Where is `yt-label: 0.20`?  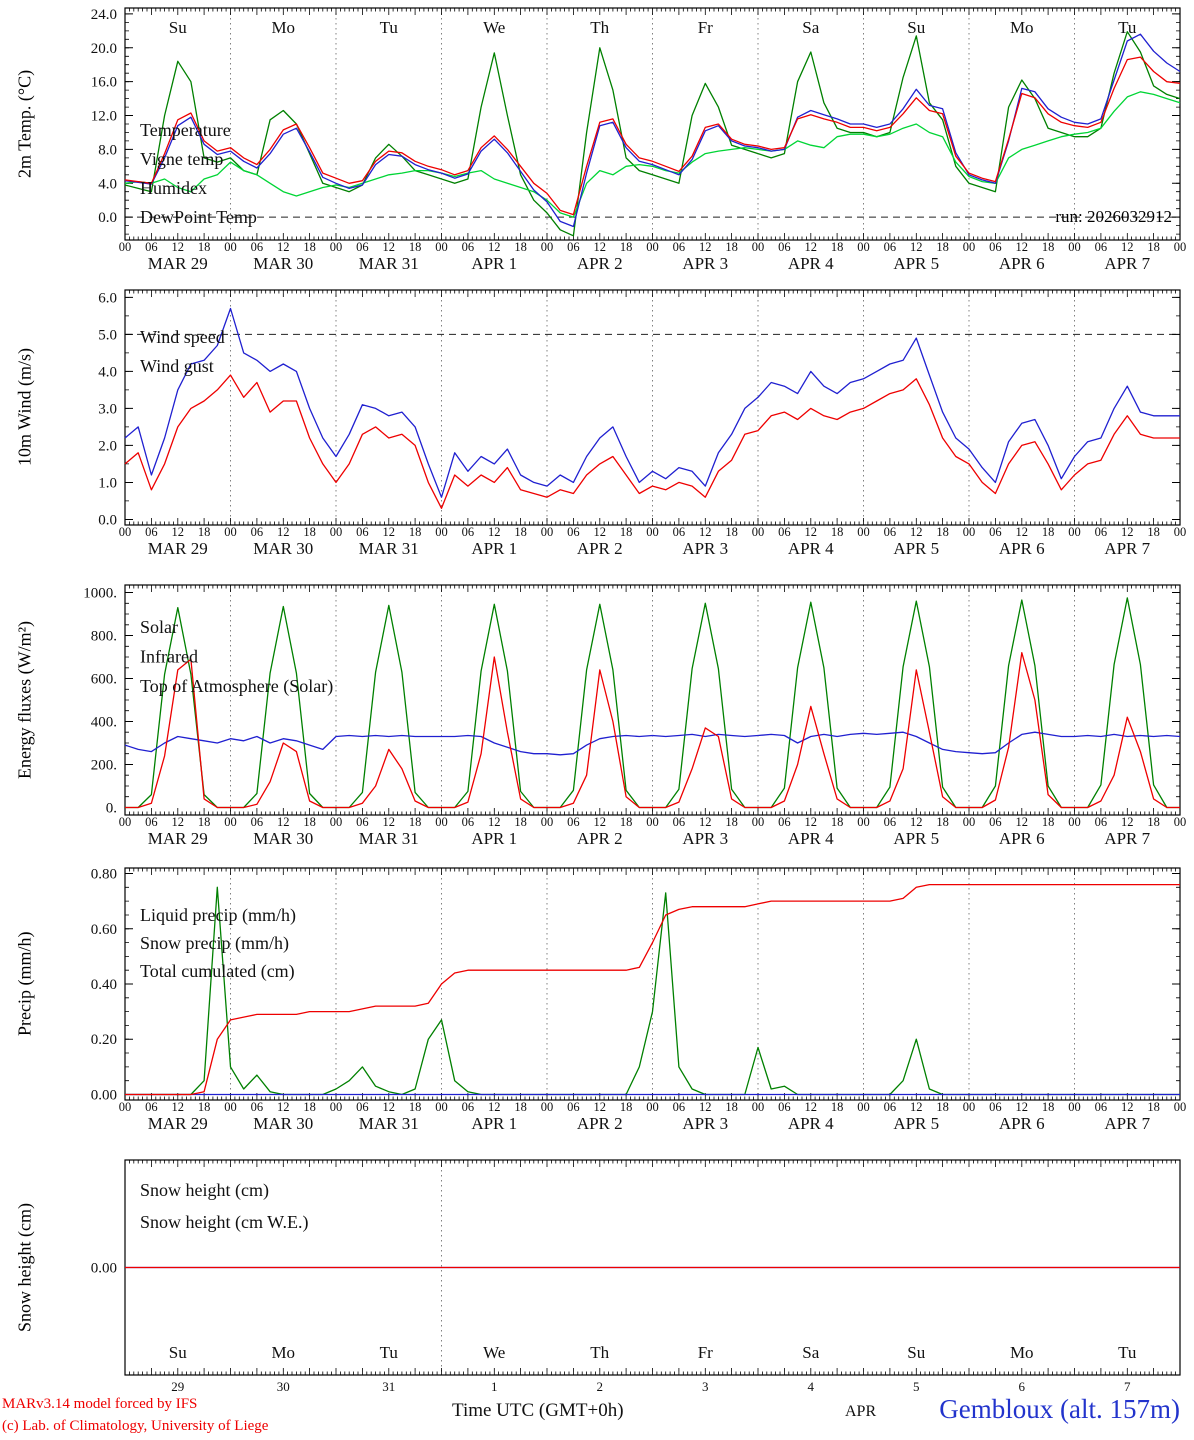 yt-label: 0.20 is located at coordinates (104, 1040).